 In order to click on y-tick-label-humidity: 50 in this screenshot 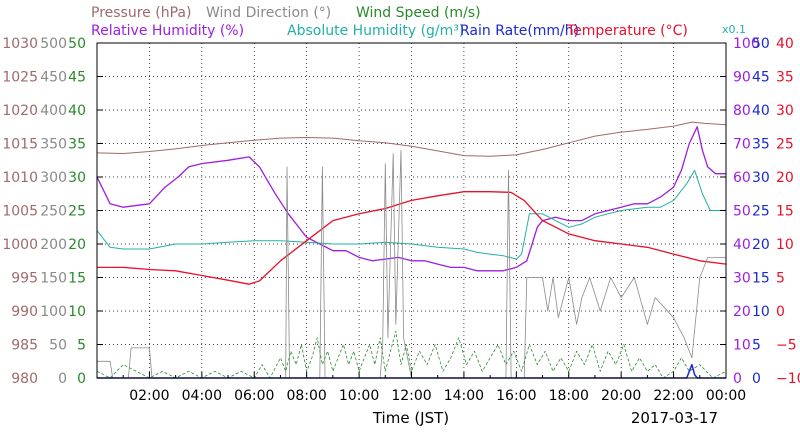, I will do `click(742, 212)`.